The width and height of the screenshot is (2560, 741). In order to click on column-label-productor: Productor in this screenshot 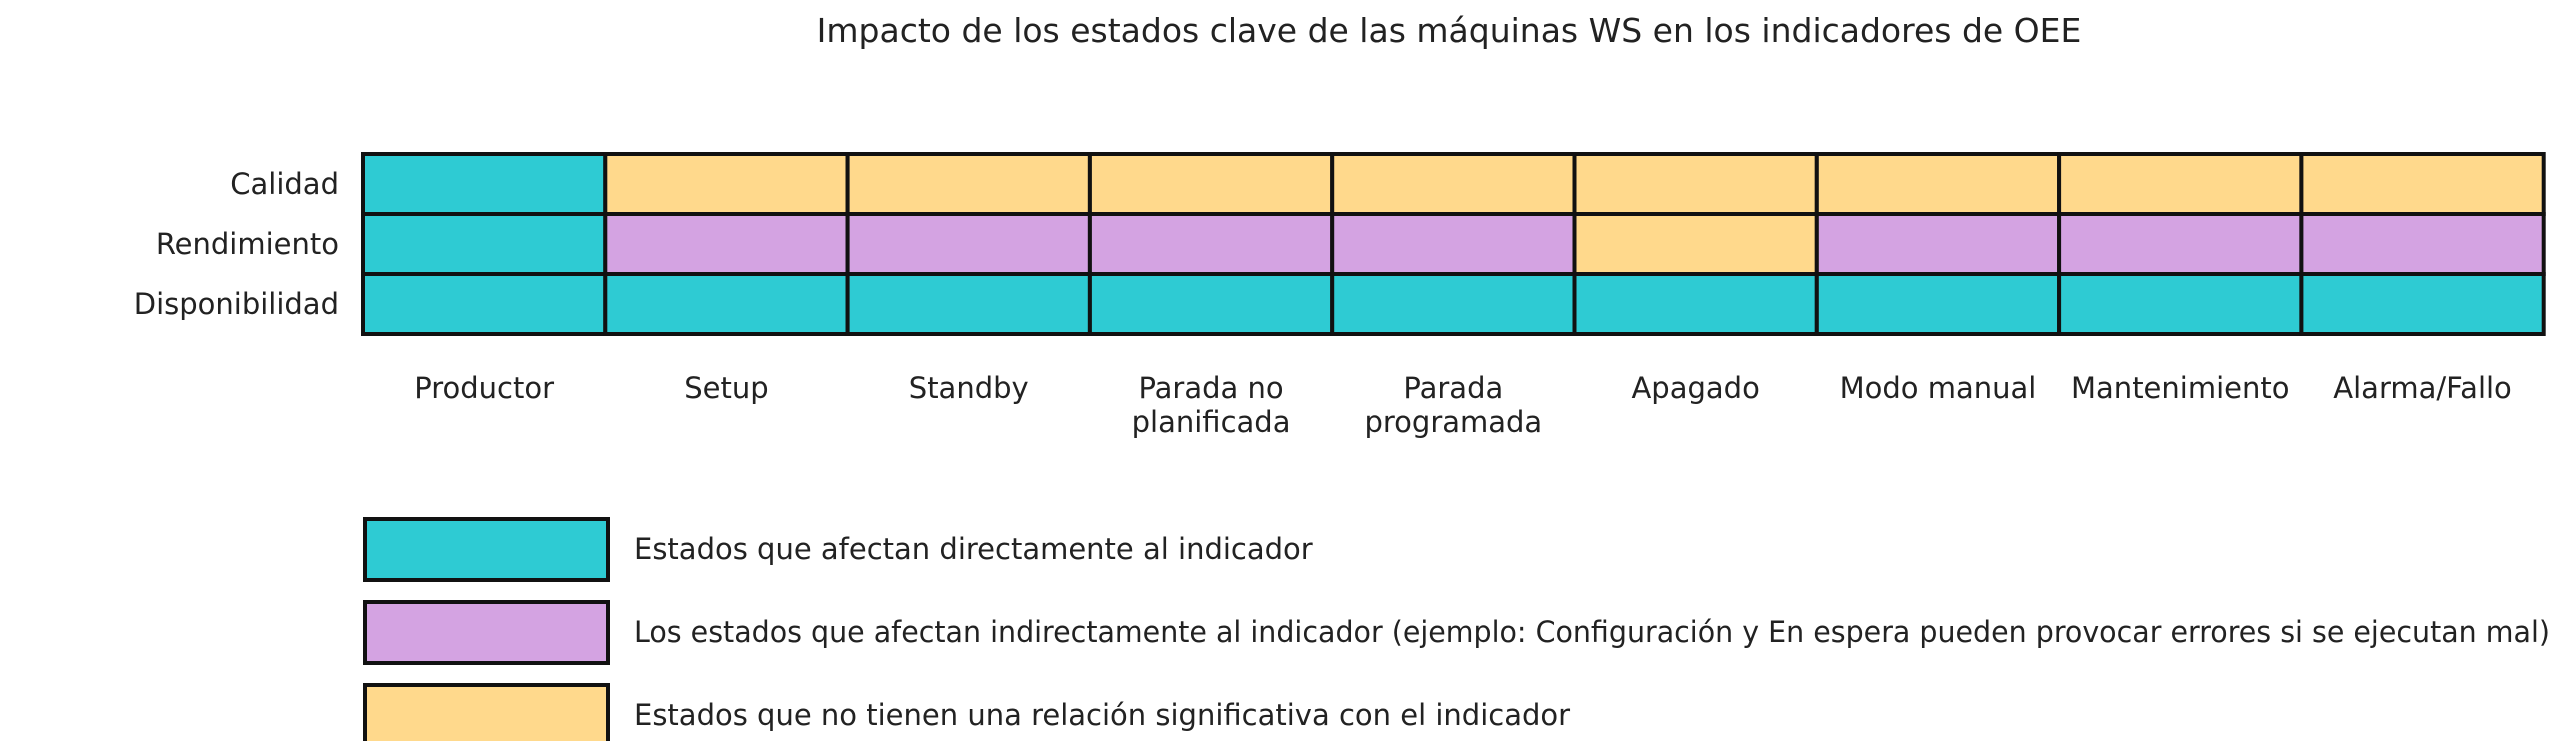, I will do `click(484, 388)`.